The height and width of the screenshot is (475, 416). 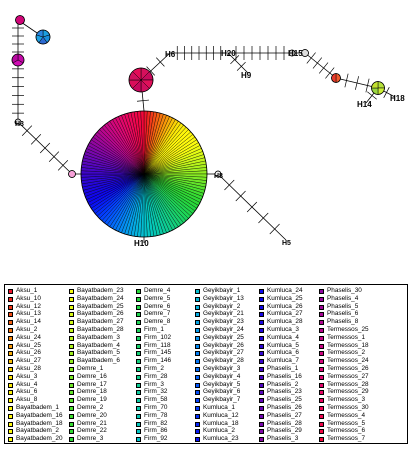 I want to click on legend-label: Geyikbayir_28, so click(x=223, y=361).